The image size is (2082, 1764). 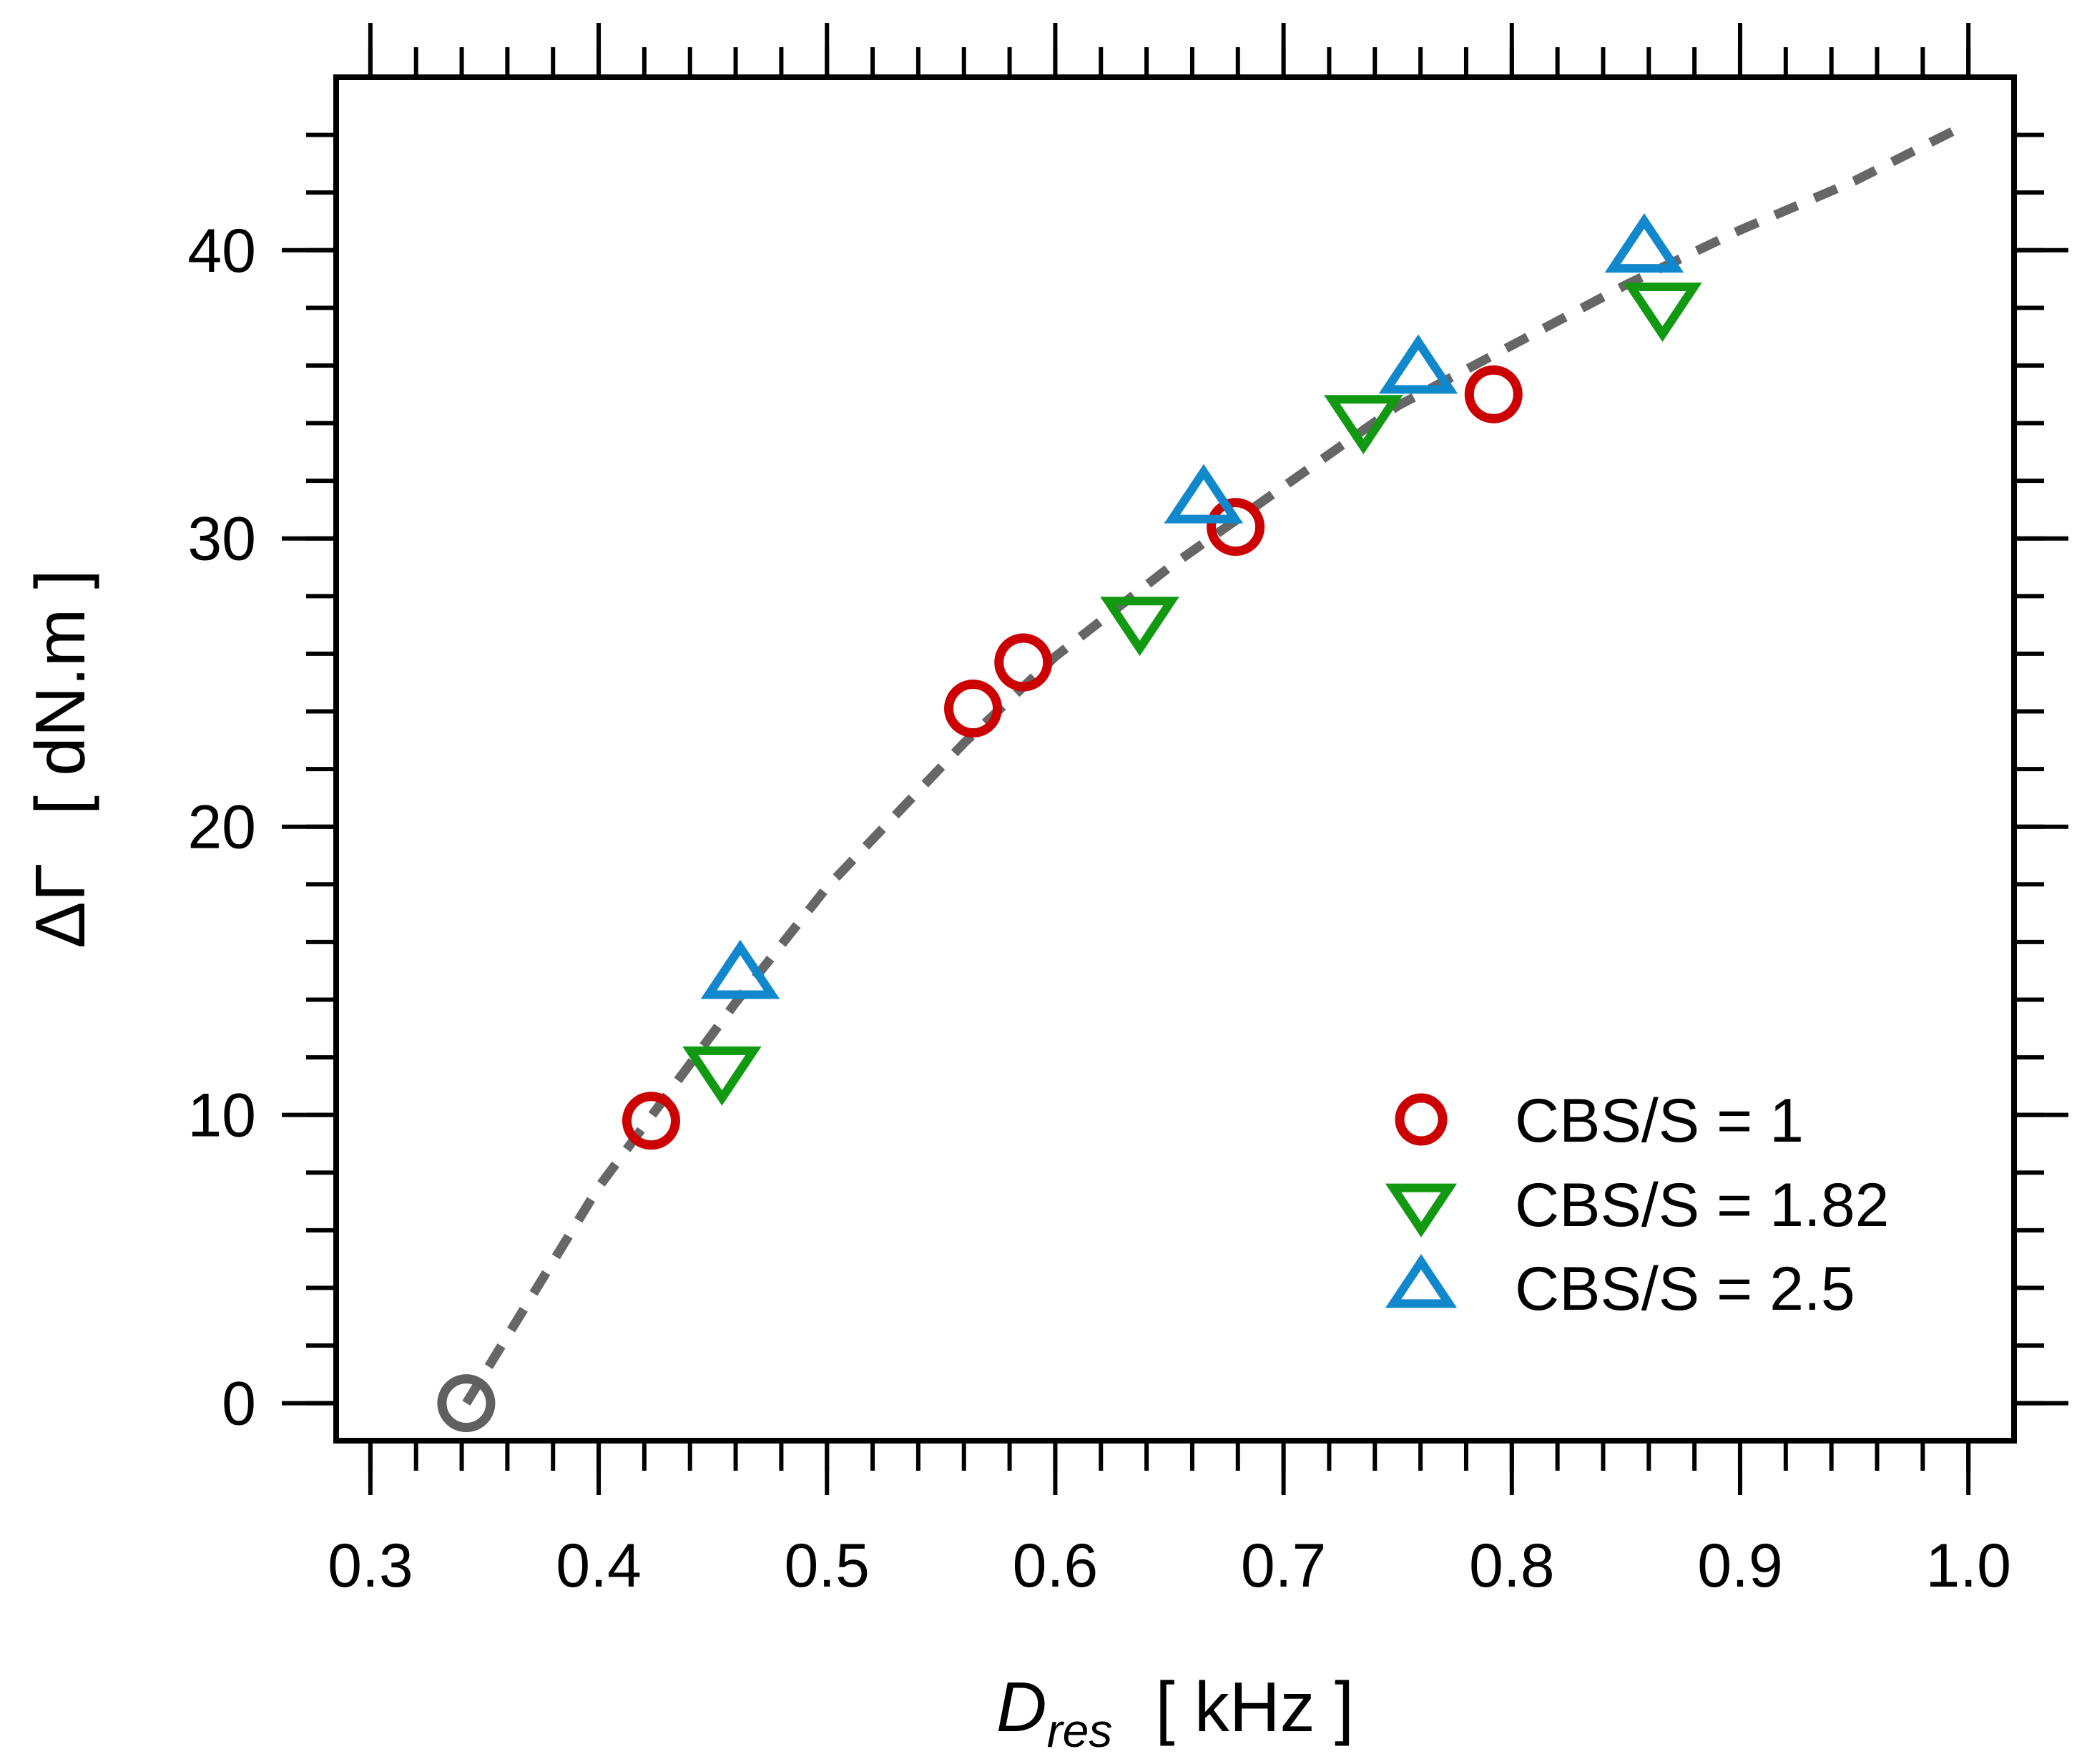 I want to click on svg-text: ΔΓ [ dN.m ], so click(x=60, y=759).